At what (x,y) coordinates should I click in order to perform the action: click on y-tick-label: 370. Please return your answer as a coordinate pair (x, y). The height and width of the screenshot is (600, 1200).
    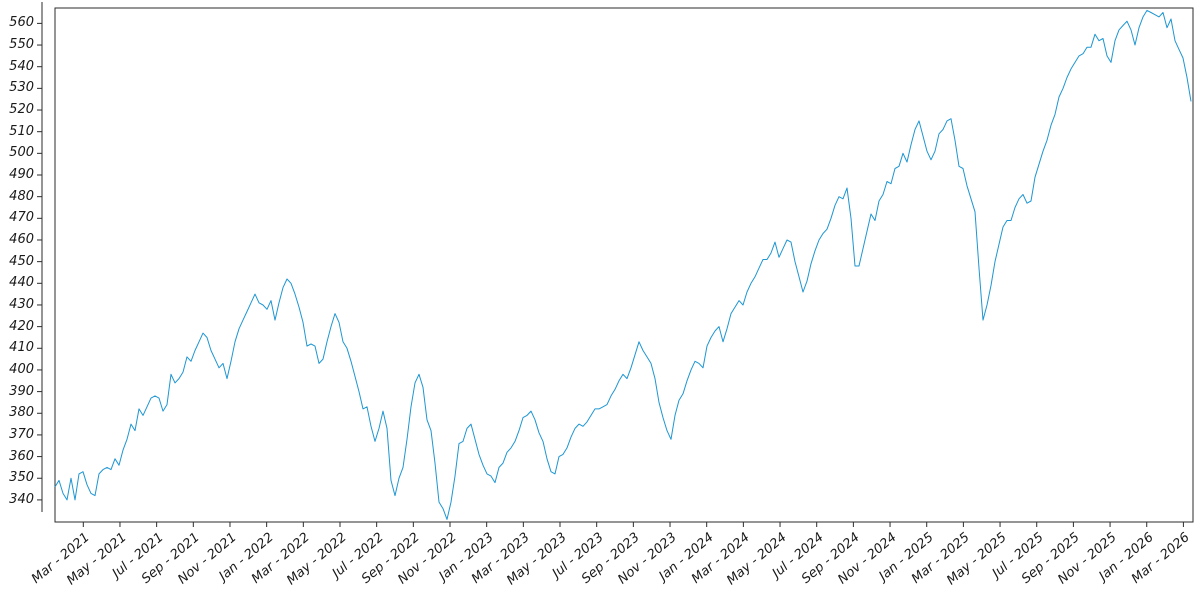
    Looking at the image, I should click on (21, 434).